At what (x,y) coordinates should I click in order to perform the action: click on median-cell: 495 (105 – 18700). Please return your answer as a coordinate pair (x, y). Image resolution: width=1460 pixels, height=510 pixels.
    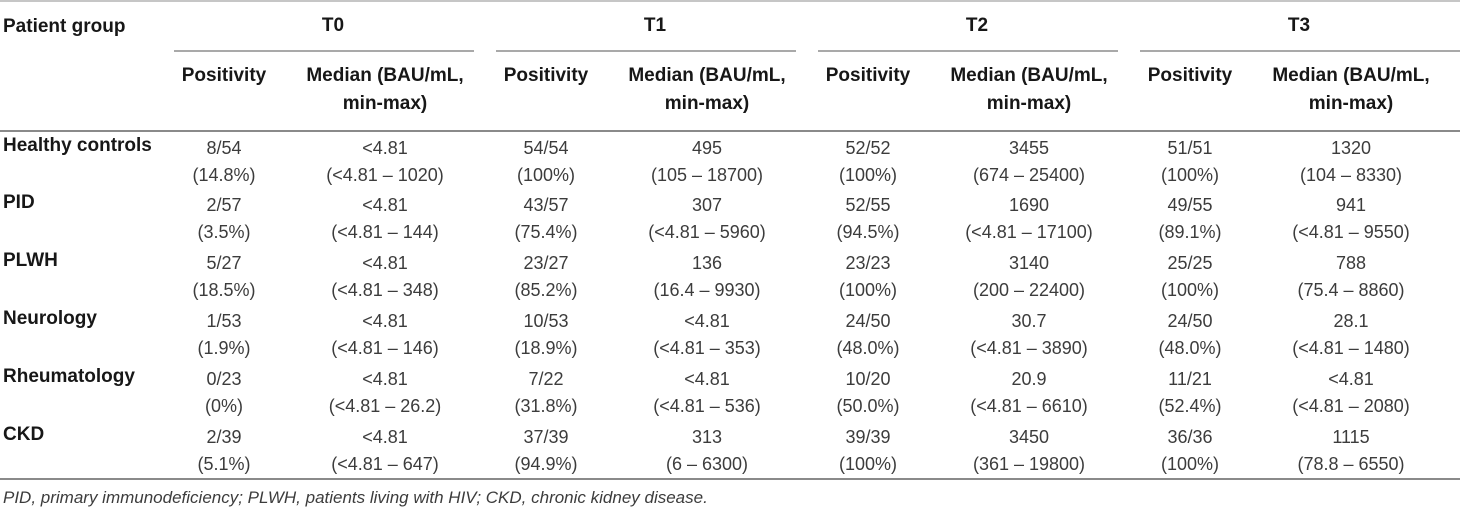
    Looking at the image, I should click on (707, 160).